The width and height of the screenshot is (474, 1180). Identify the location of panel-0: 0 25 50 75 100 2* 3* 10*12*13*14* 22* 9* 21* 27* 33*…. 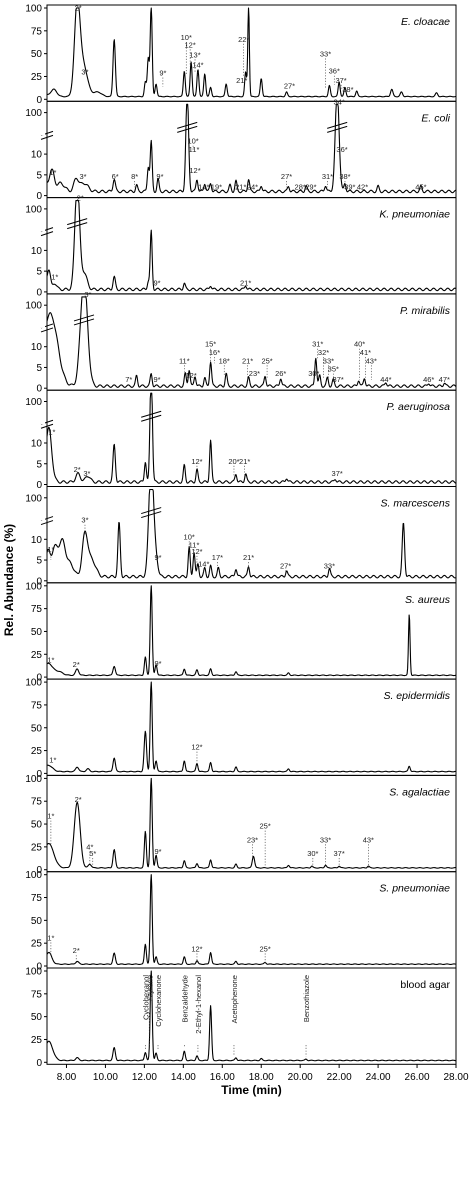
(241, 55).